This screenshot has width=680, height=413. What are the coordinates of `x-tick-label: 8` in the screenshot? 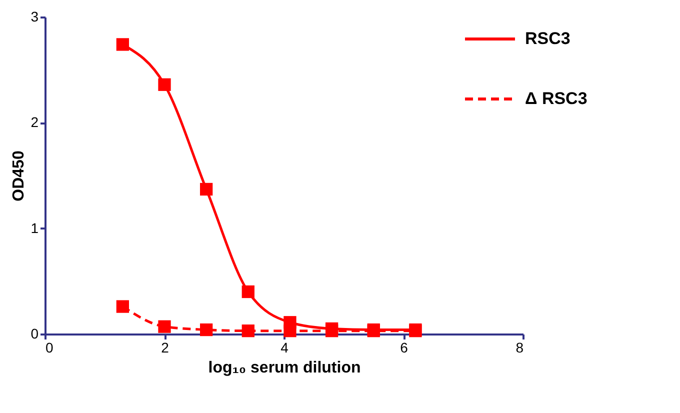 It's located at (520, 348).